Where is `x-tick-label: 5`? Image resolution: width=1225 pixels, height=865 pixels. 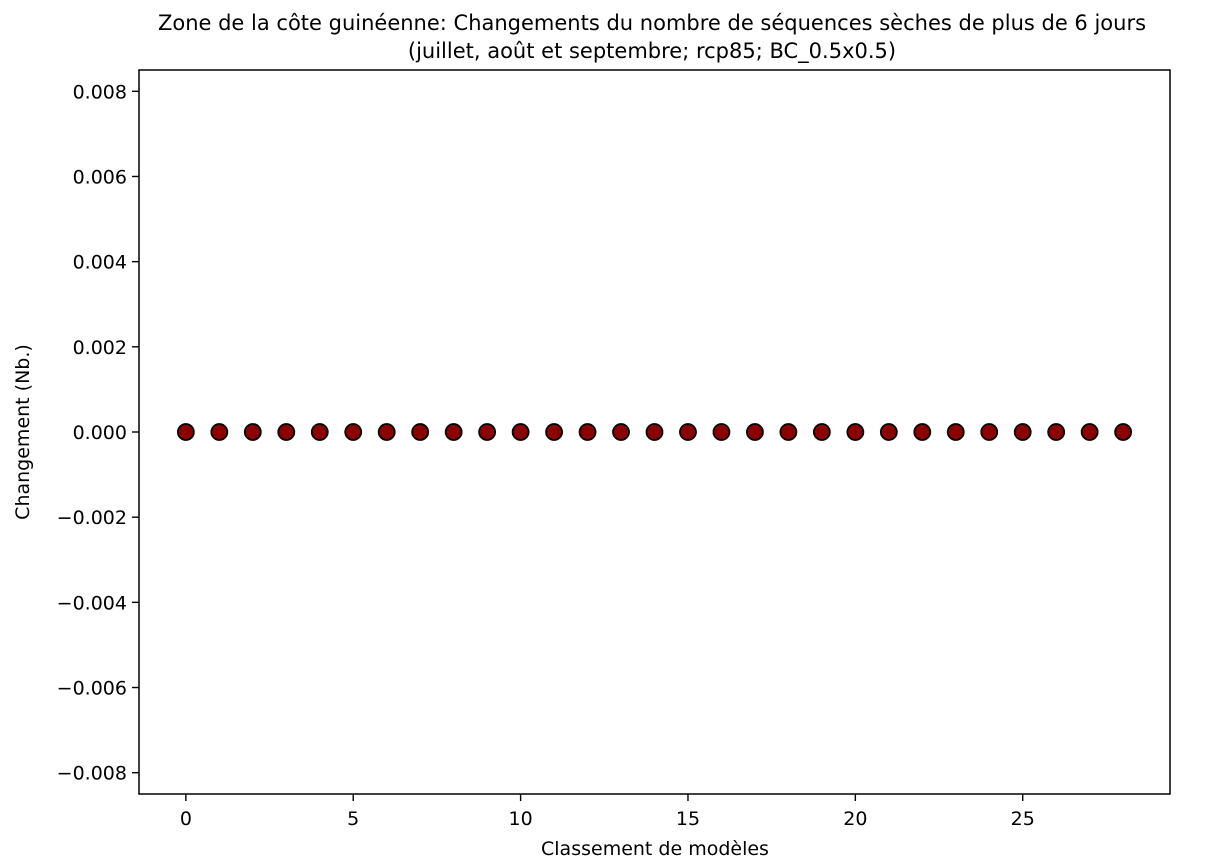
x-tick-label: 5 is located at coordinates (353, 819).